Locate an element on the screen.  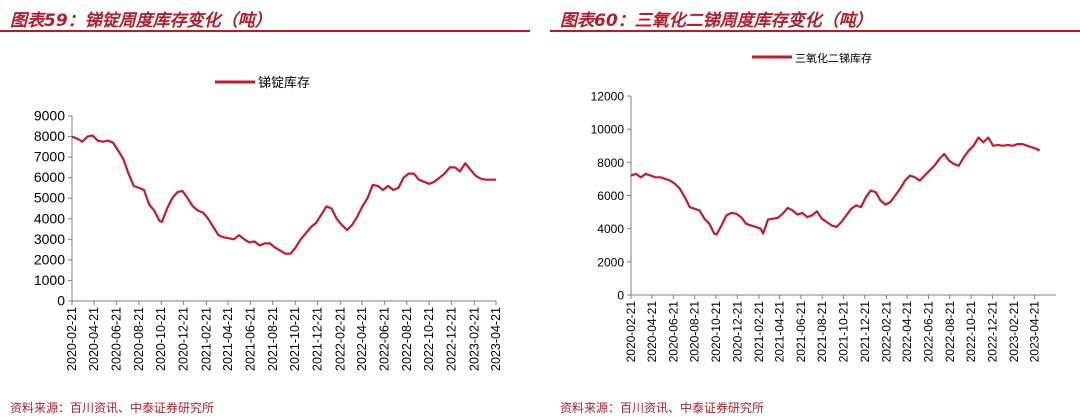
y-tick-label: 12000 is located at coordinates (608, 97).